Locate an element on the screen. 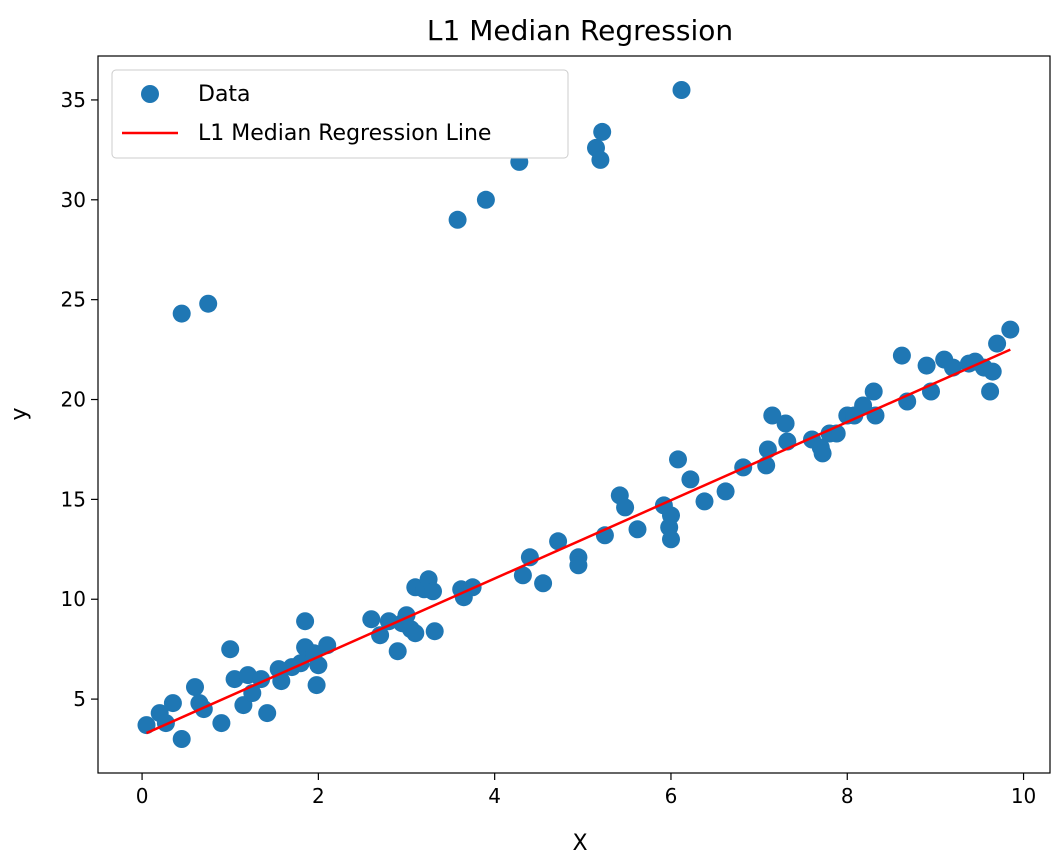  legend-line-label: L1 Median Regression Line is located at coordinates (344, 133).